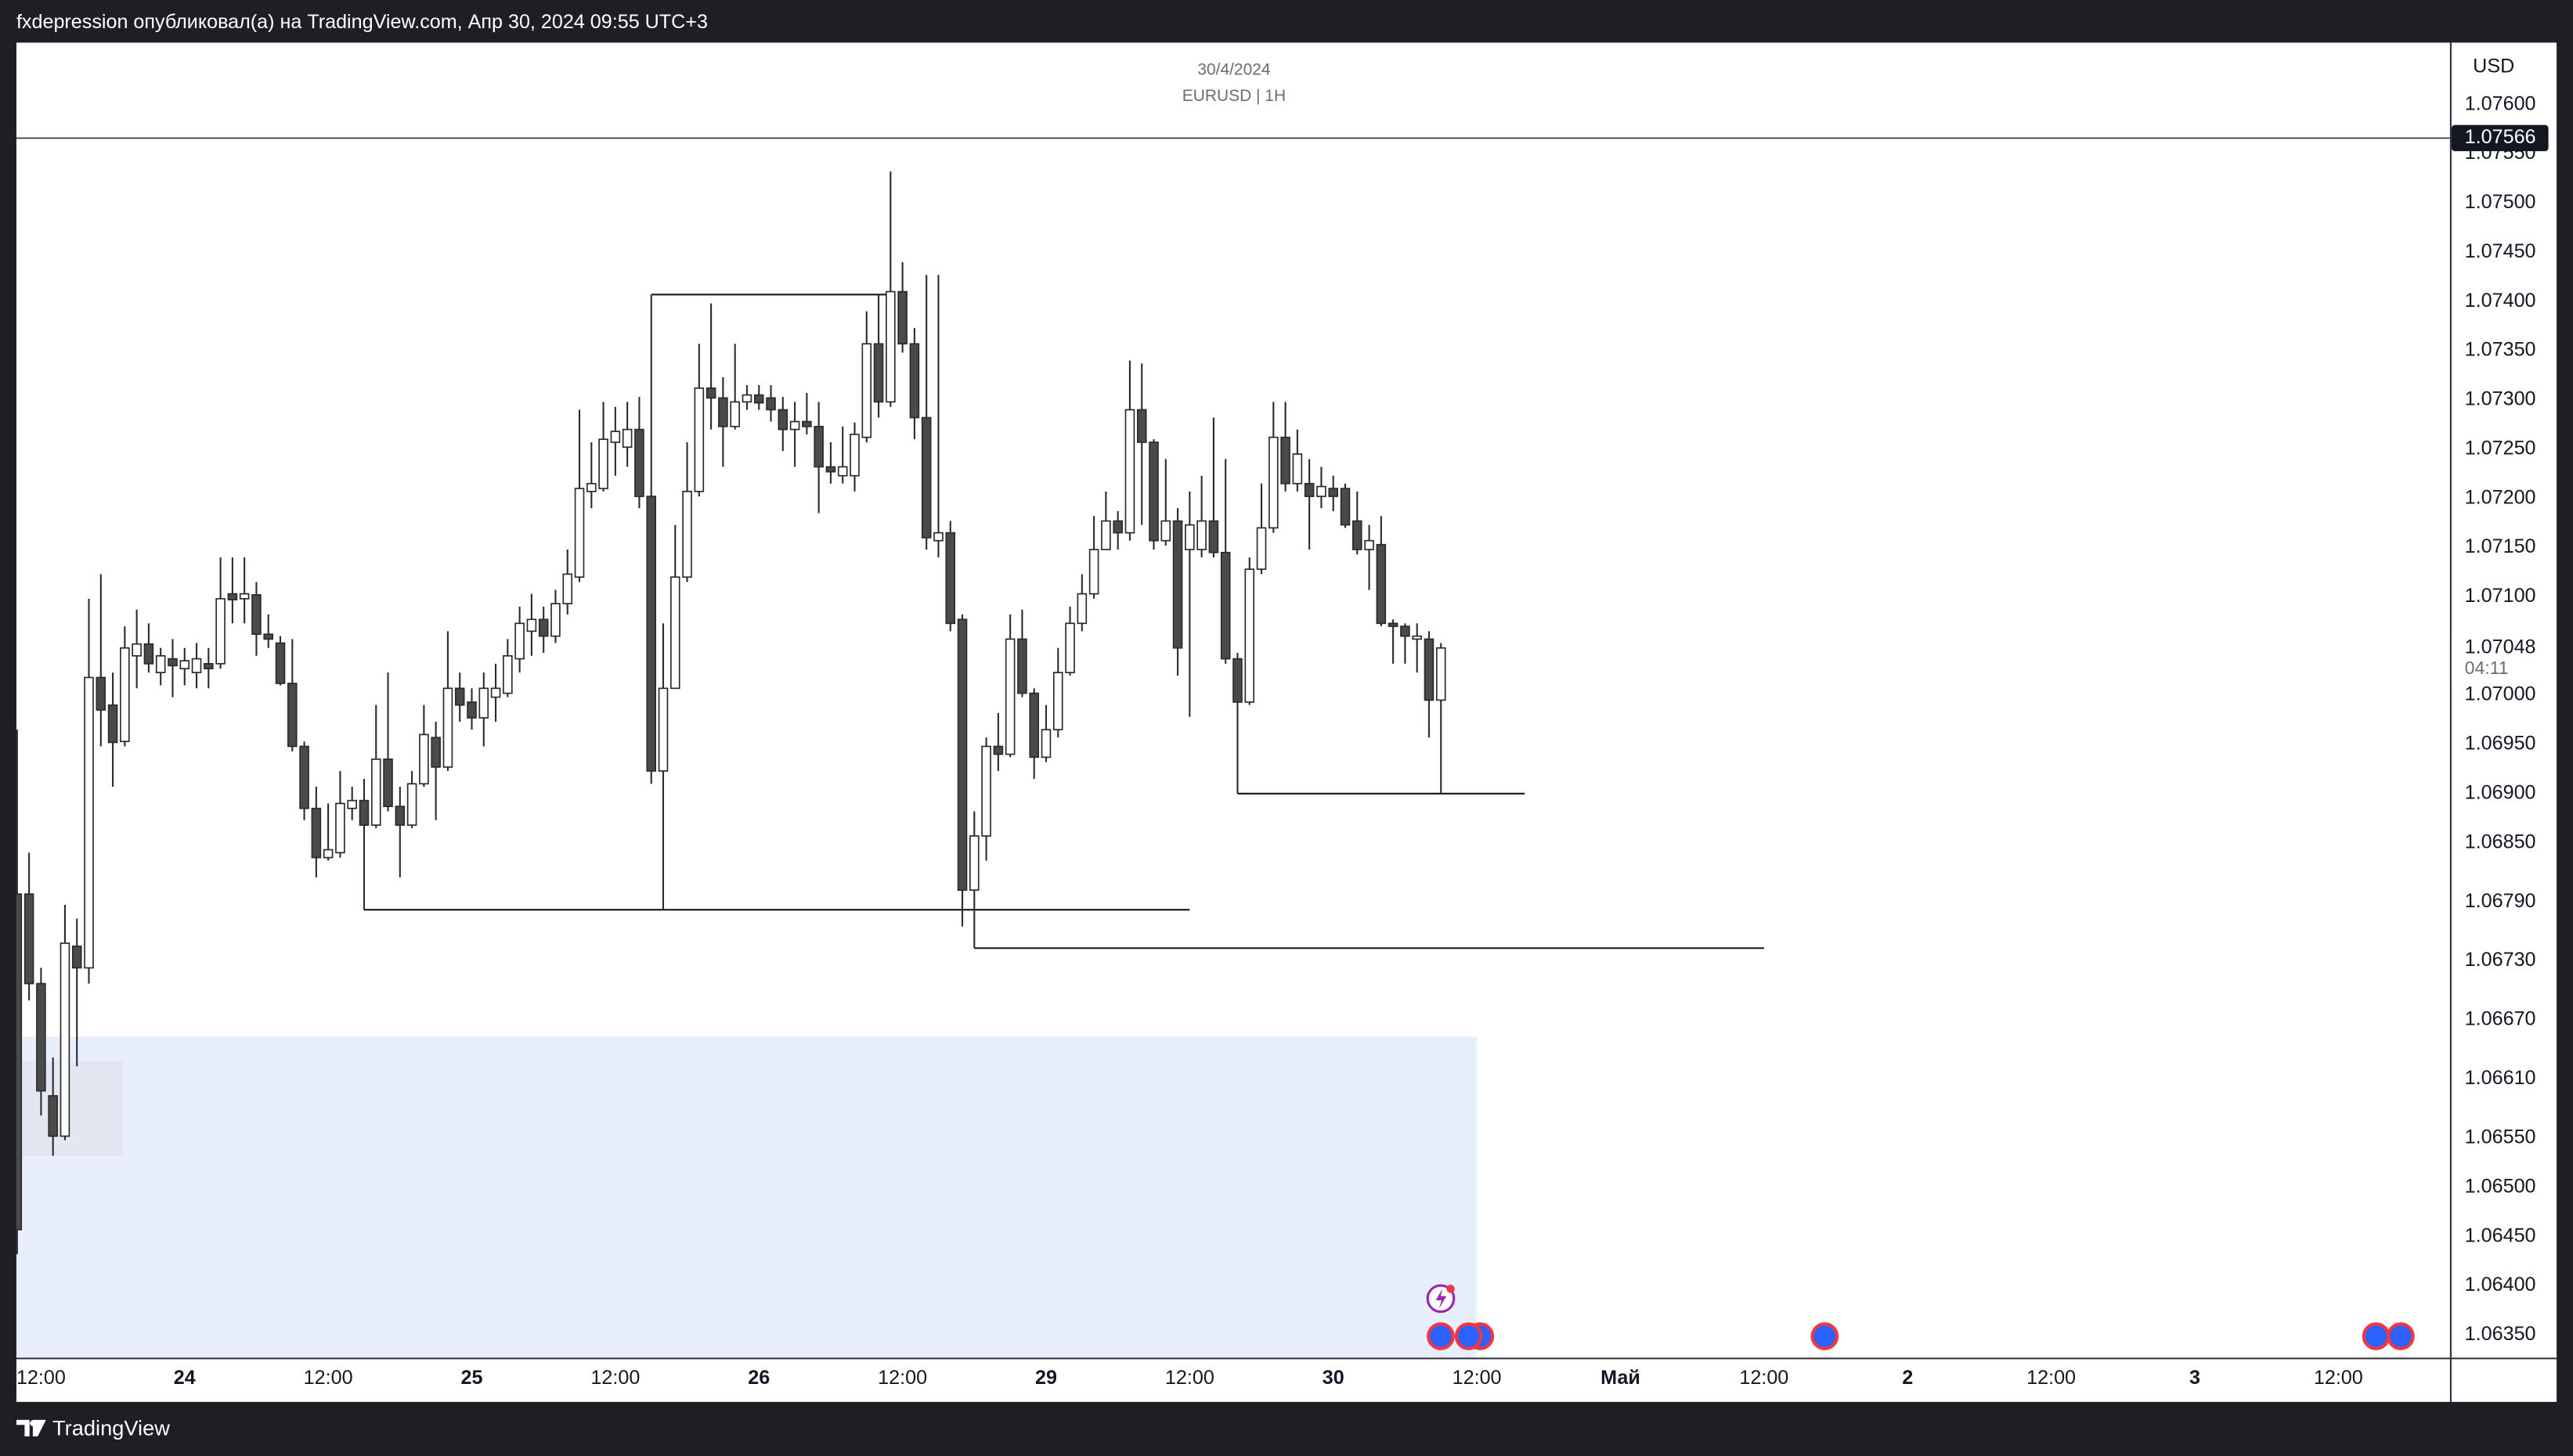 This screenshot has width=2573, height=1456. I want to click on logo-dot, so click(33, 1423).